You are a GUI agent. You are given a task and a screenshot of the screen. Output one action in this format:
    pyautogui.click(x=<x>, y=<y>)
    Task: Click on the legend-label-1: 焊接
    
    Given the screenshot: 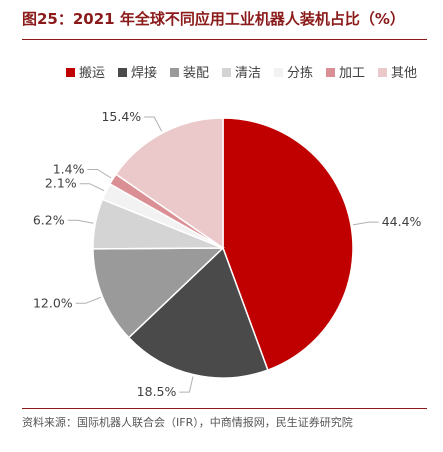 What is the action you would take?
    pyautogui.click(x=144, y=73)
    